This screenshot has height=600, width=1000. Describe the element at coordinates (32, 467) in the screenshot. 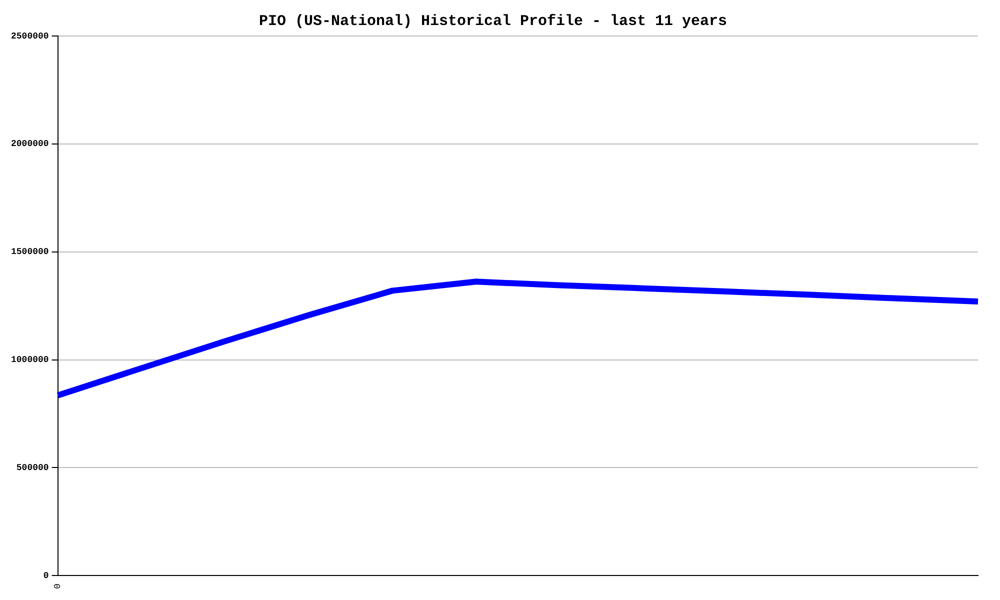

I see `y-tick-label: 500000` at that location.